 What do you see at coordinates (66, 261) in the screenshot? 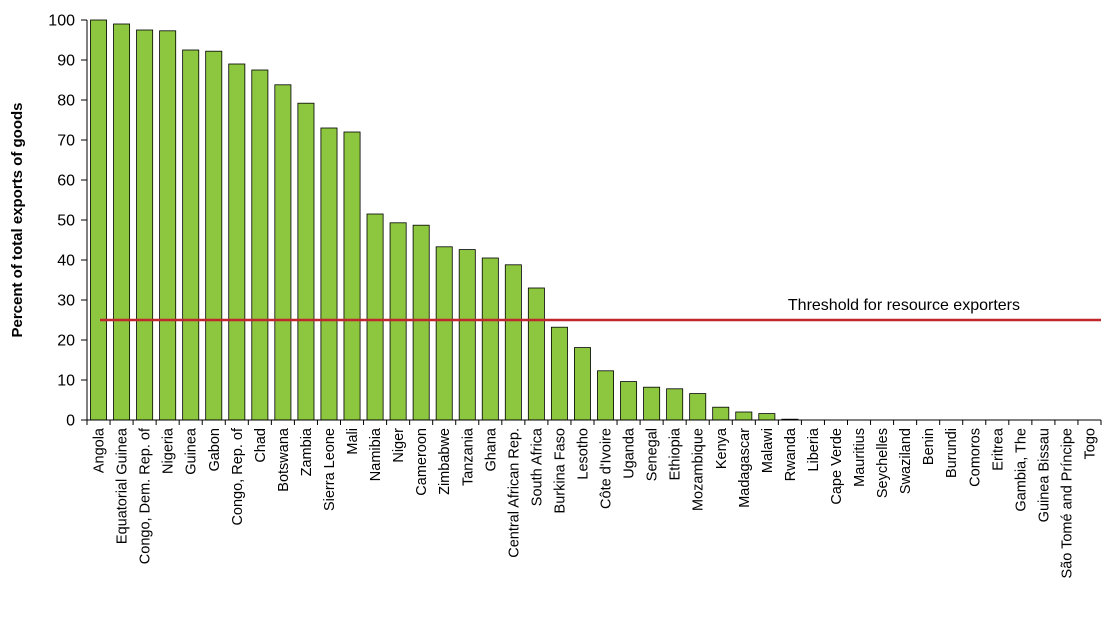
I see `y-tick-label: 40` at bounding box center [66, 261].